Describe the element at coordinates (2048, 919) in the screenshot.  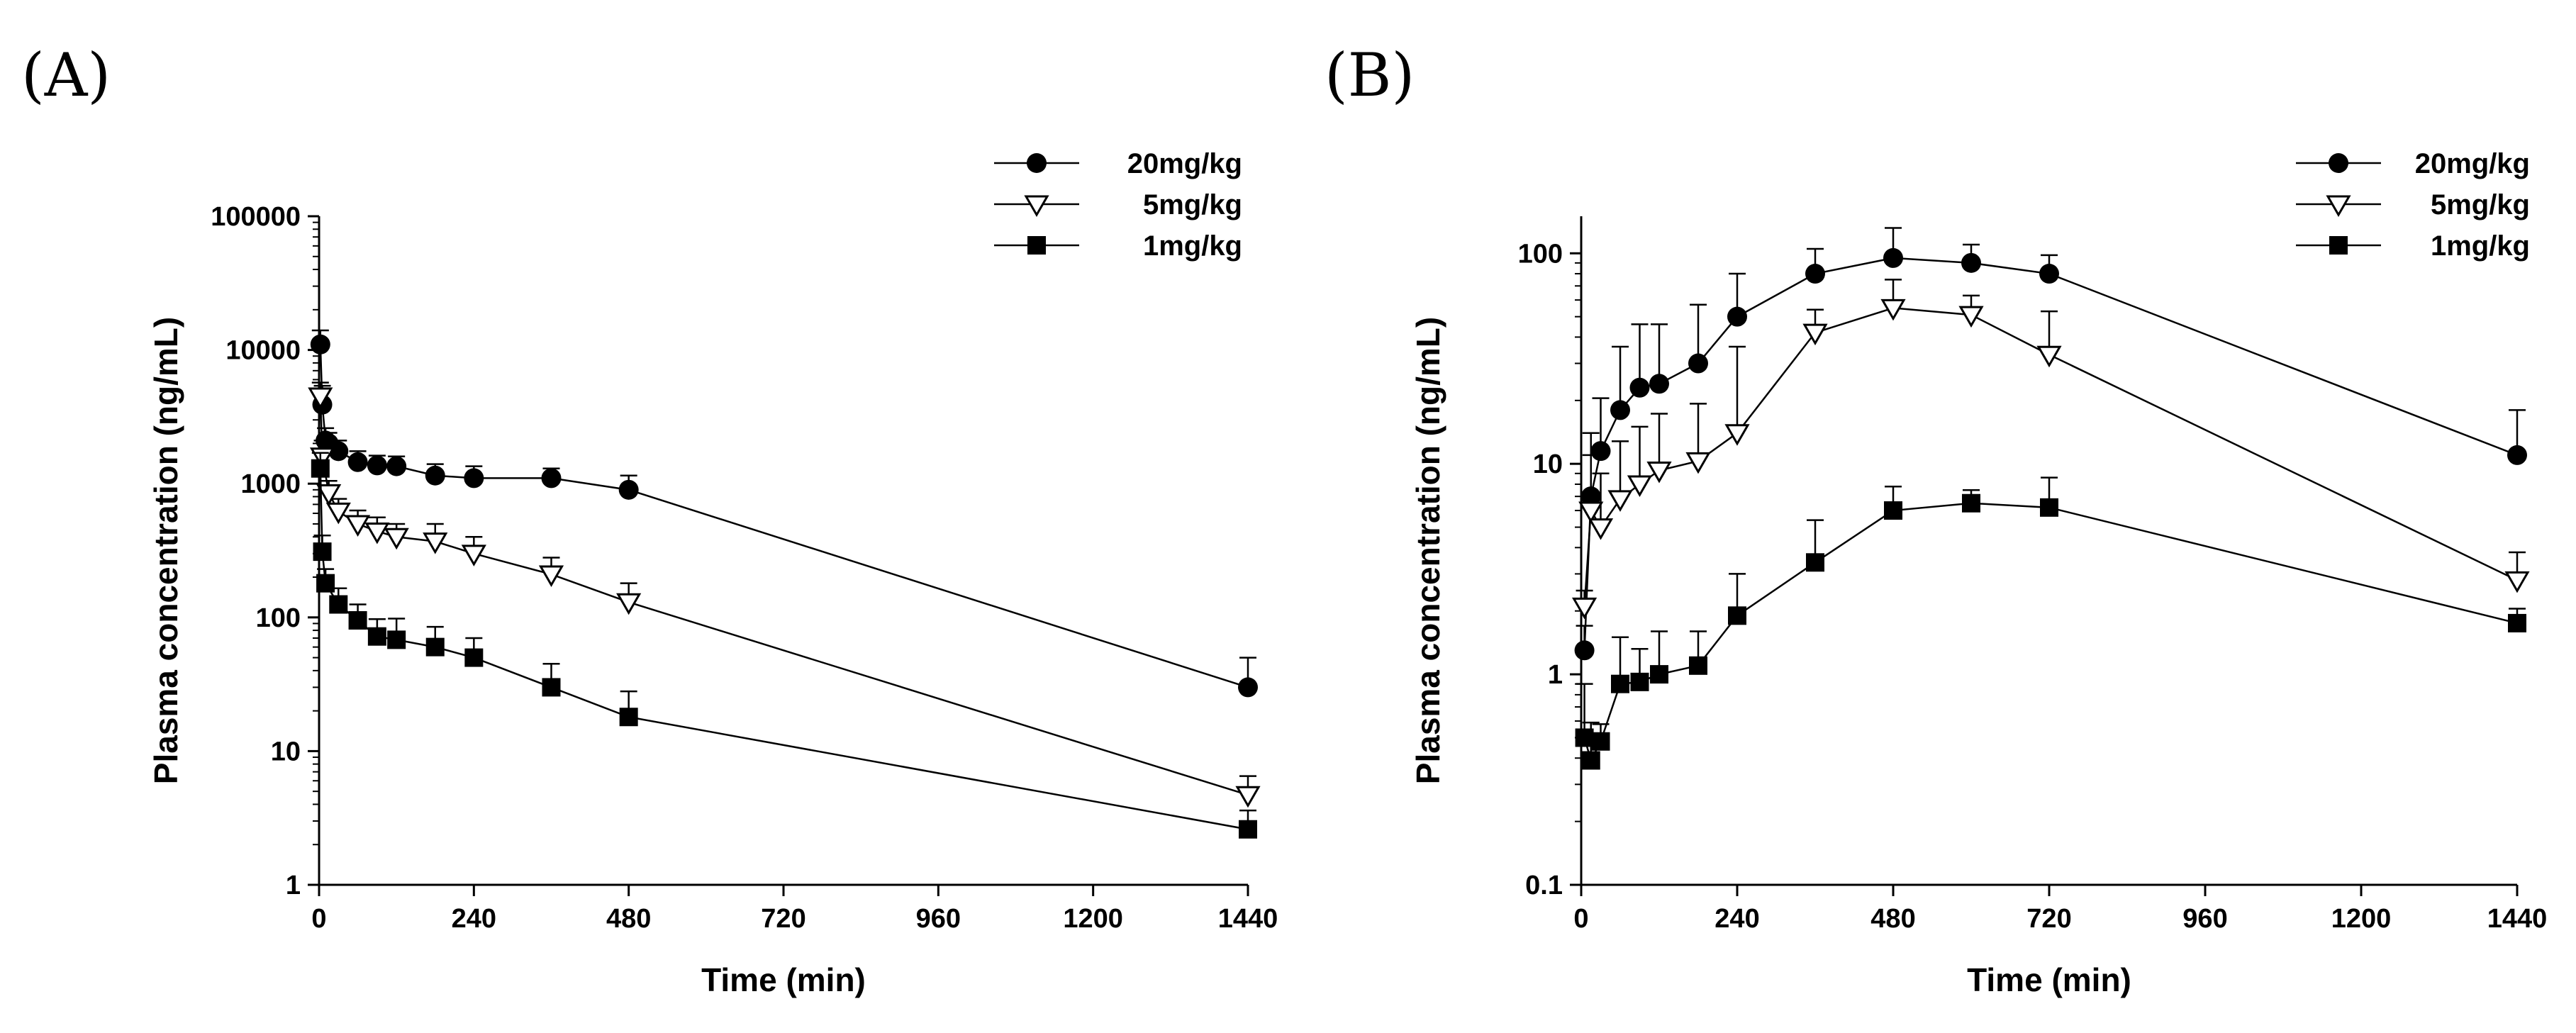
I see `x-tick-label: 720` at that location.